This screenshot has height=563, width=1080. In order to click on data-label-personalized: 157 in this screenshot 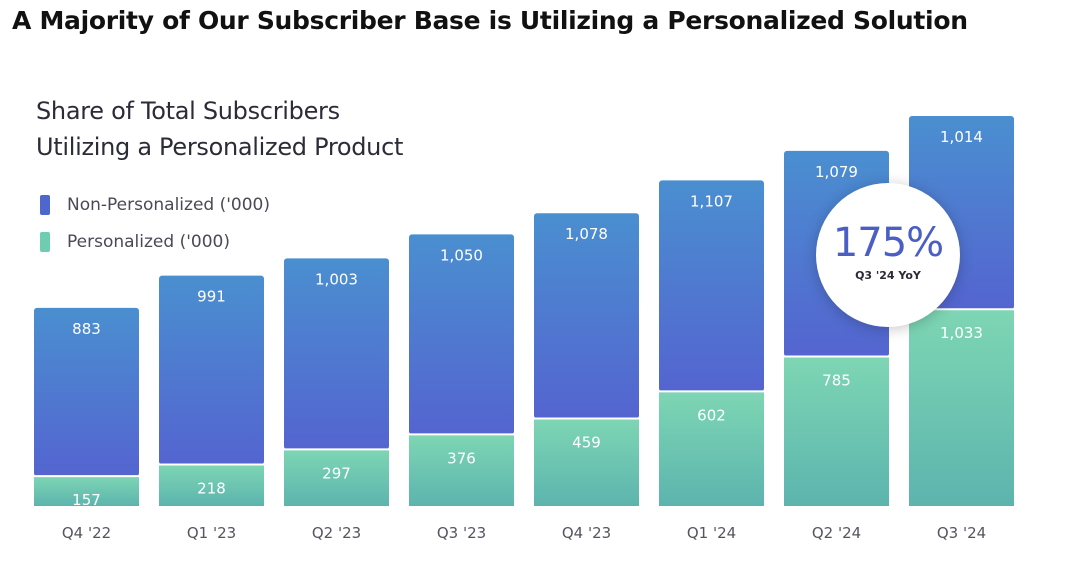, I will do `click(86, 500)`.